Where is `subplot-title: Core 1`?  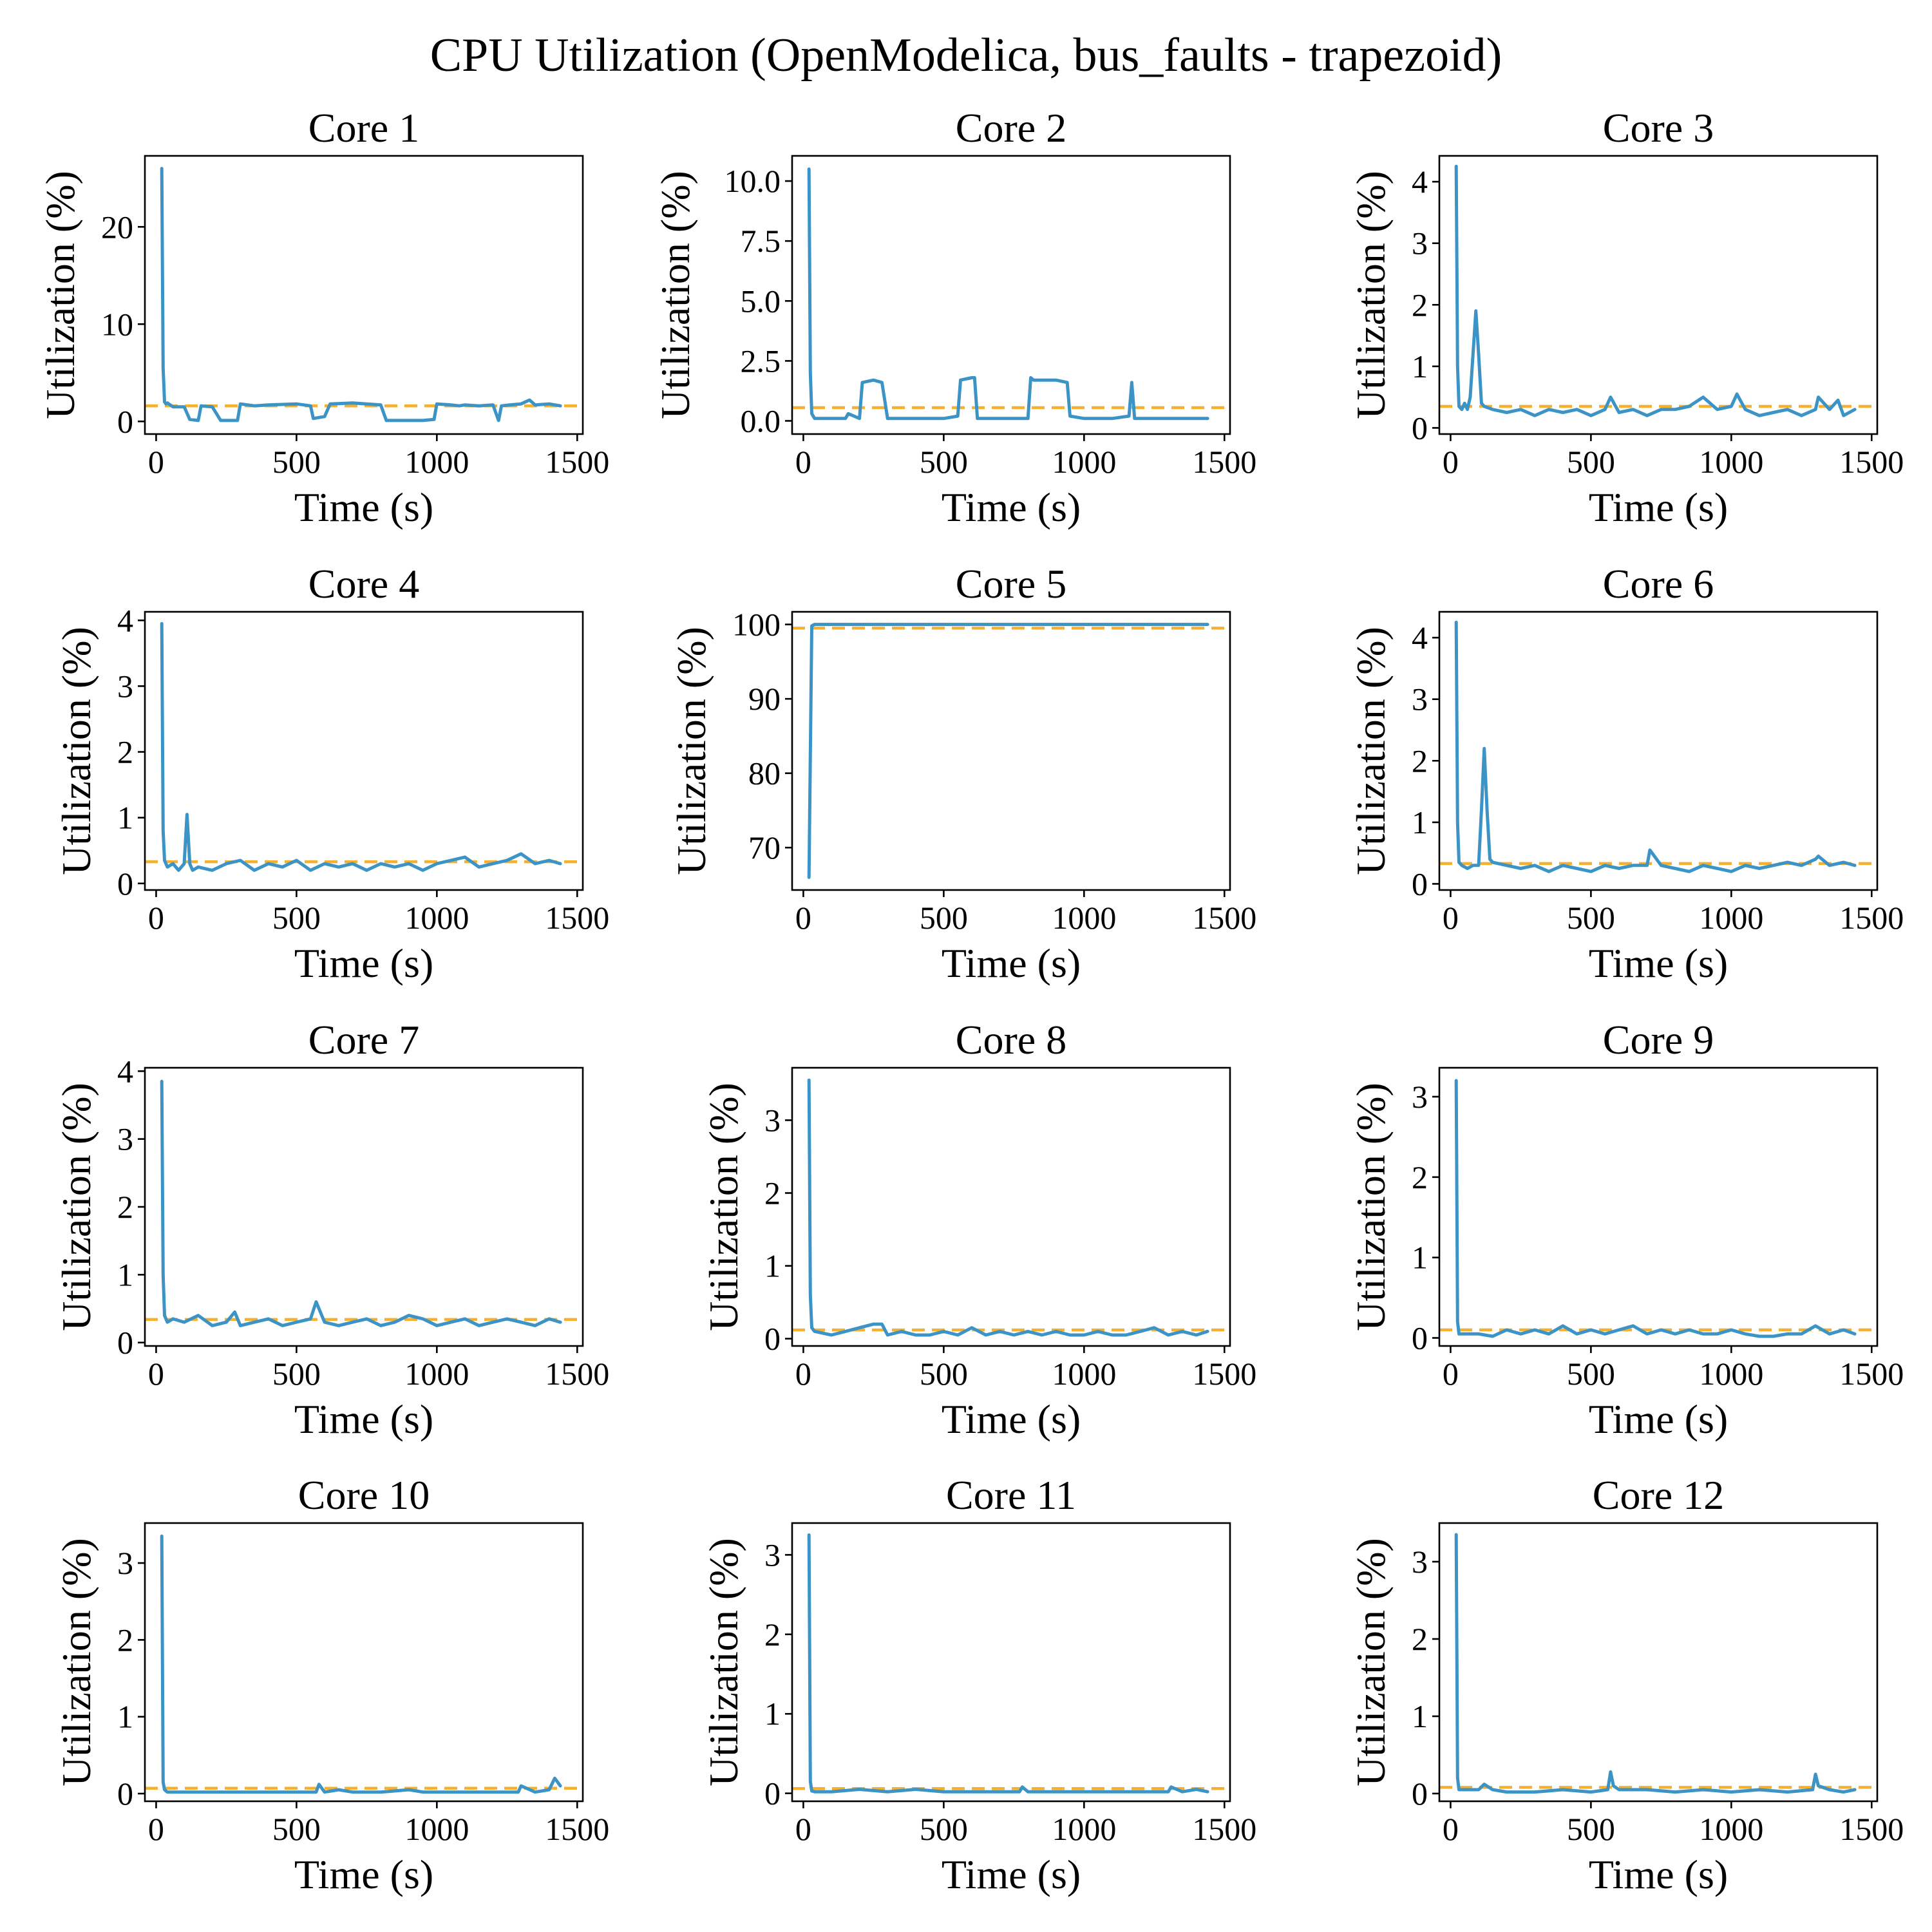
subplot-title: Core 1 is located at coordinates (364, 128).